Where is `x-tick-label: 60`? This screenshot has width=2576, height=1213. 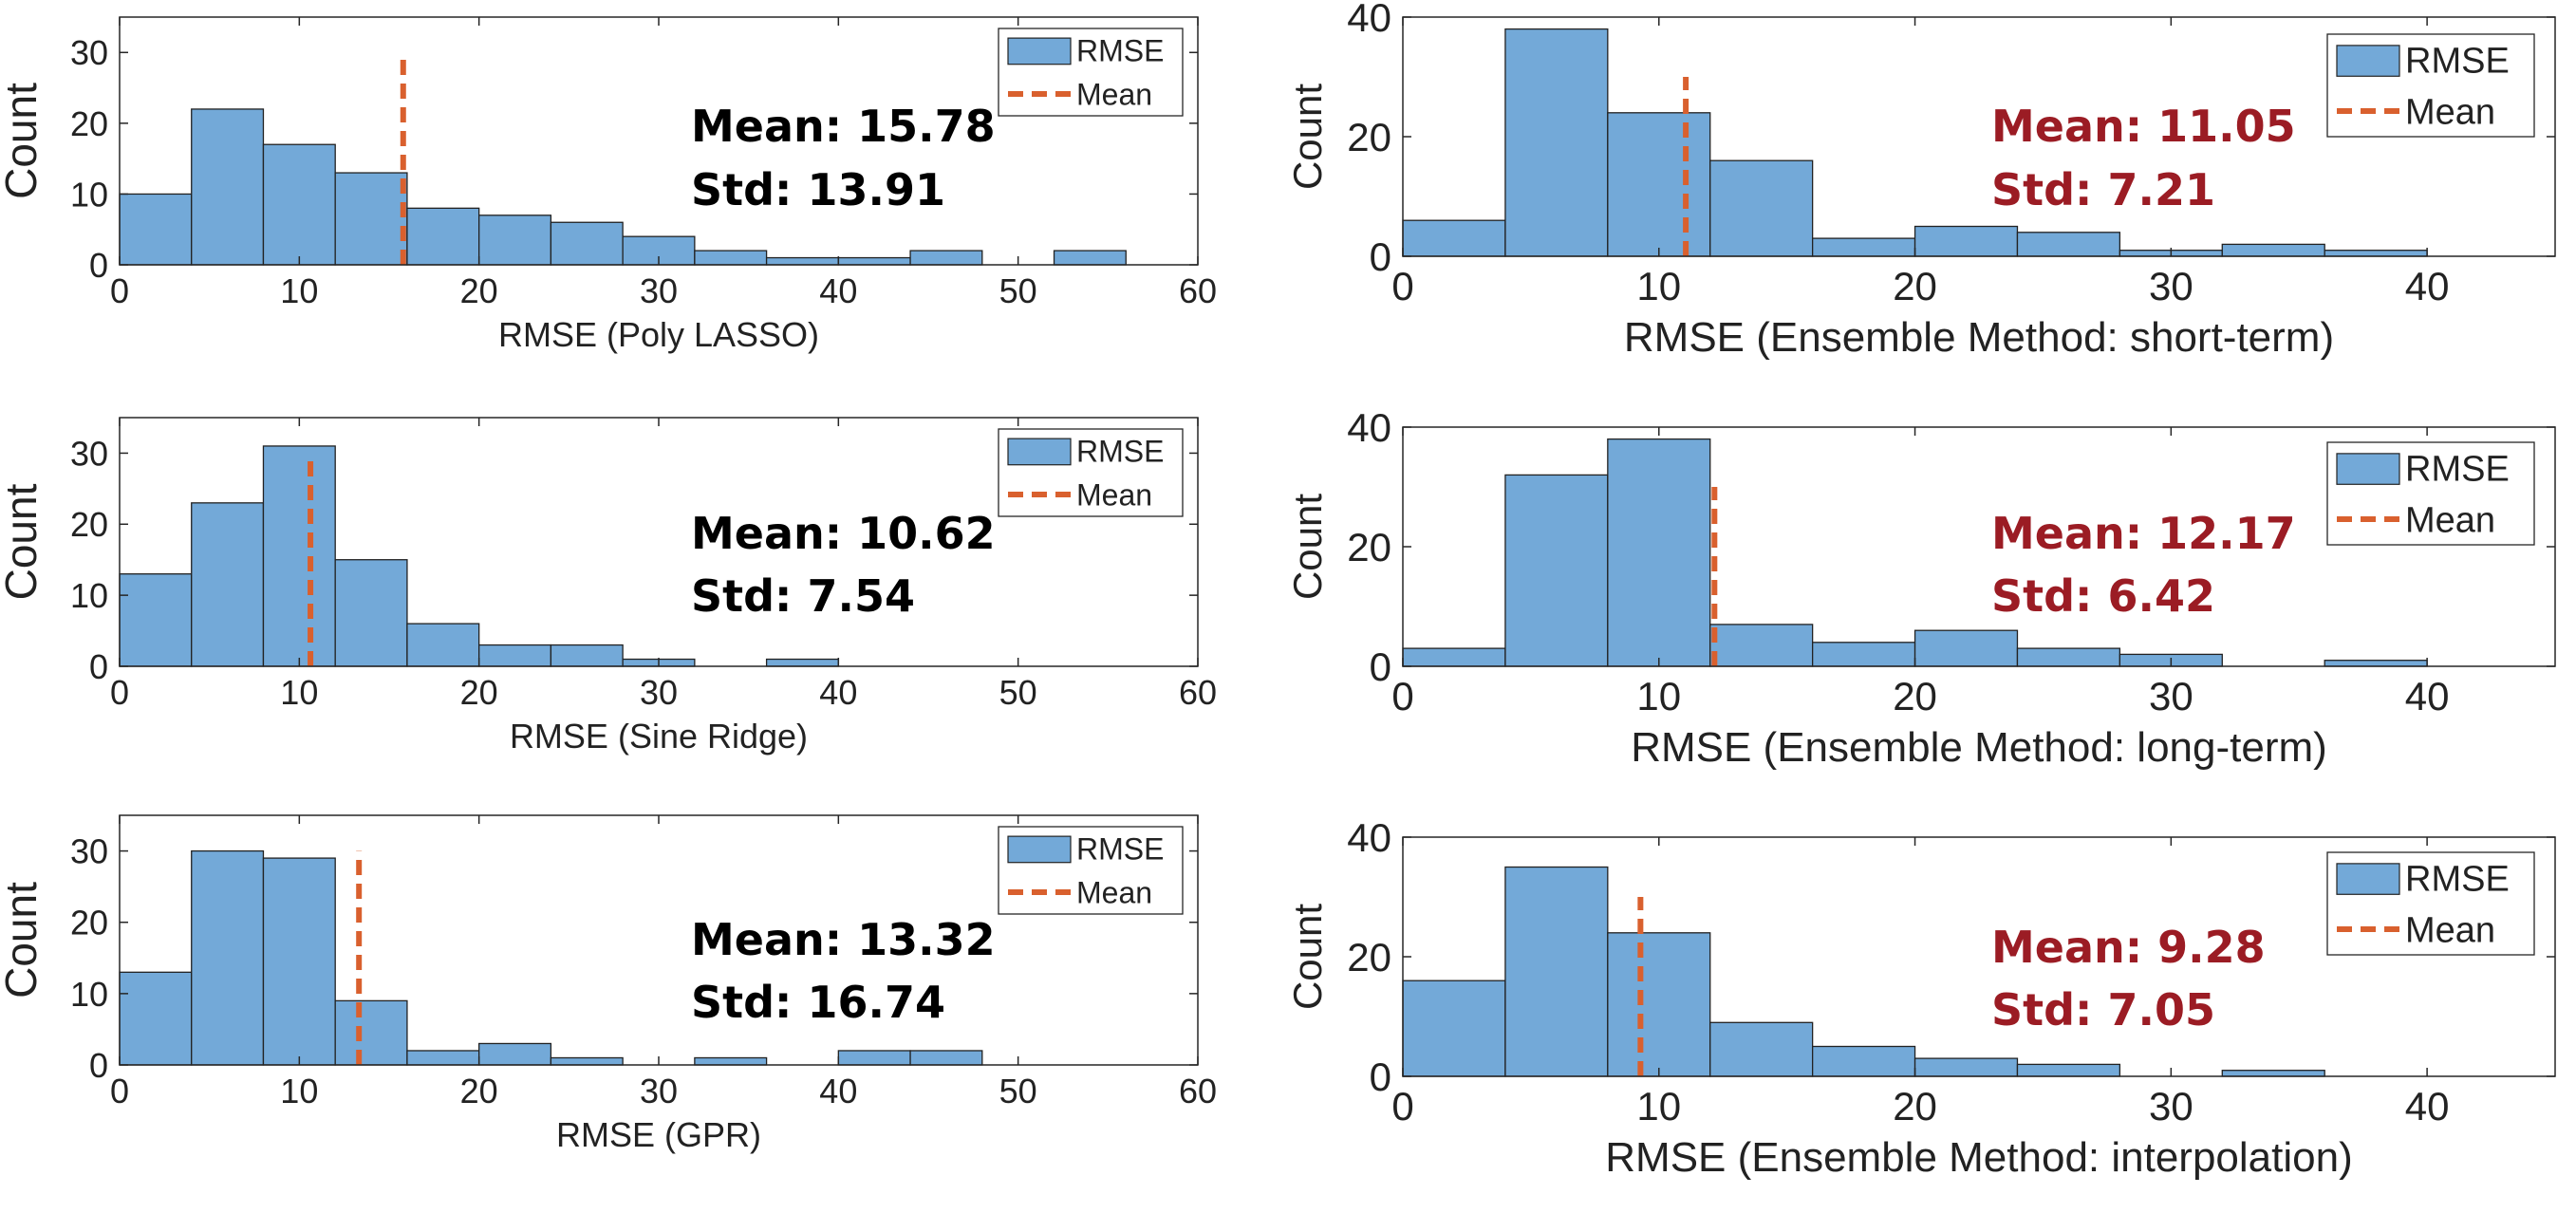 x-tick-label: 60 is located at coordinates (1198, 1091).